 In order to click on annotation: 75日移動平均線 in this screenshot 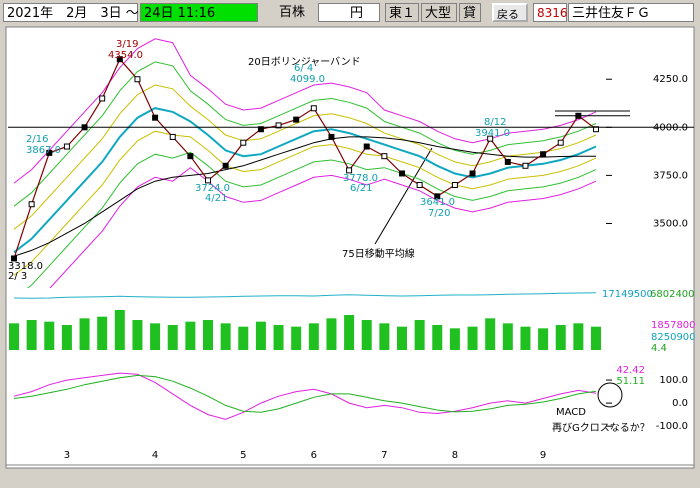, I will do `click(378, 253)`.